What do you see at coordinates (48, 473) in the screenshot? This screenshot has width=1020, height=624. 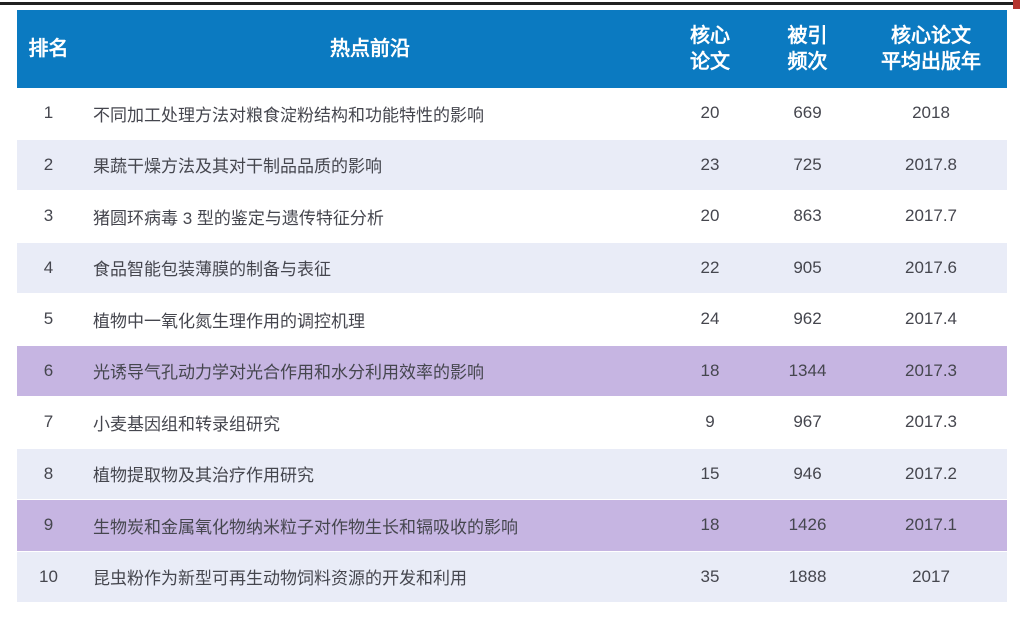 I see `rank-cell: 8` at bounding box center [48, 473].